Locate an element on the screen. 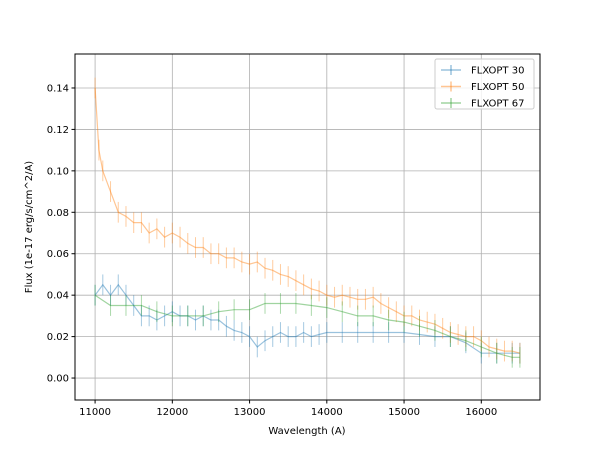  x-axis-label: Wavelength (A) is located at coordinates (306, 431).